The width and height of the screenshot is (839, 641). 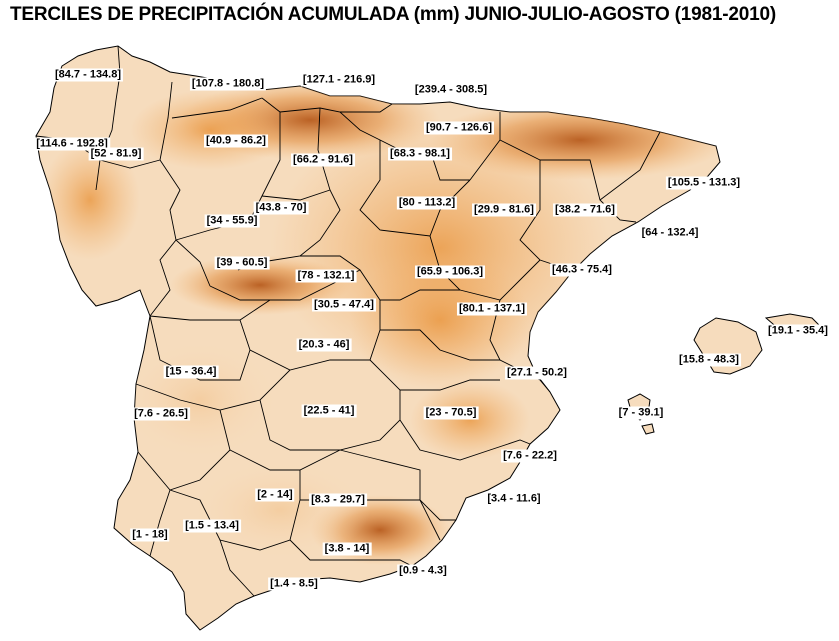 What do you see at coordinates (275, 495) in the screenshot?
I see `label-cordoba: [2 - 14]` at bounding box center [275, 495].